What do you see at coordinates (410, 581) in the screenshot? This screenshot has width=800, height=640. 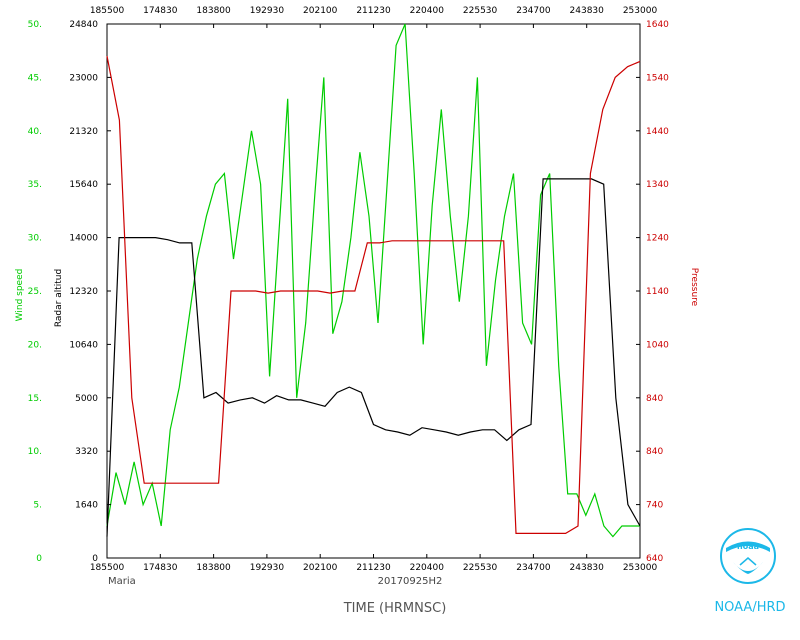 I see `date-label: 20170925H2` at bounding box center [410, 581].